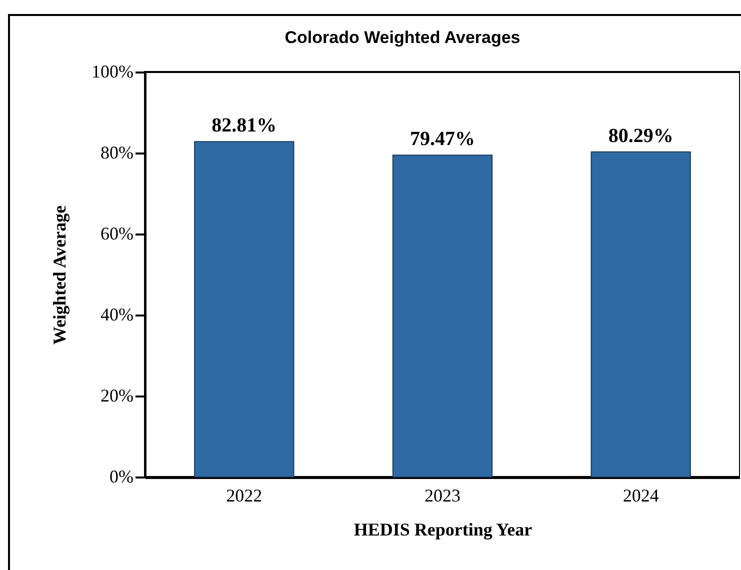  What do you see at coordinates (402, 37) in the screenshot?
I see `chart-title: Colorado Weighted Averages` at bounding box center [402, 37].